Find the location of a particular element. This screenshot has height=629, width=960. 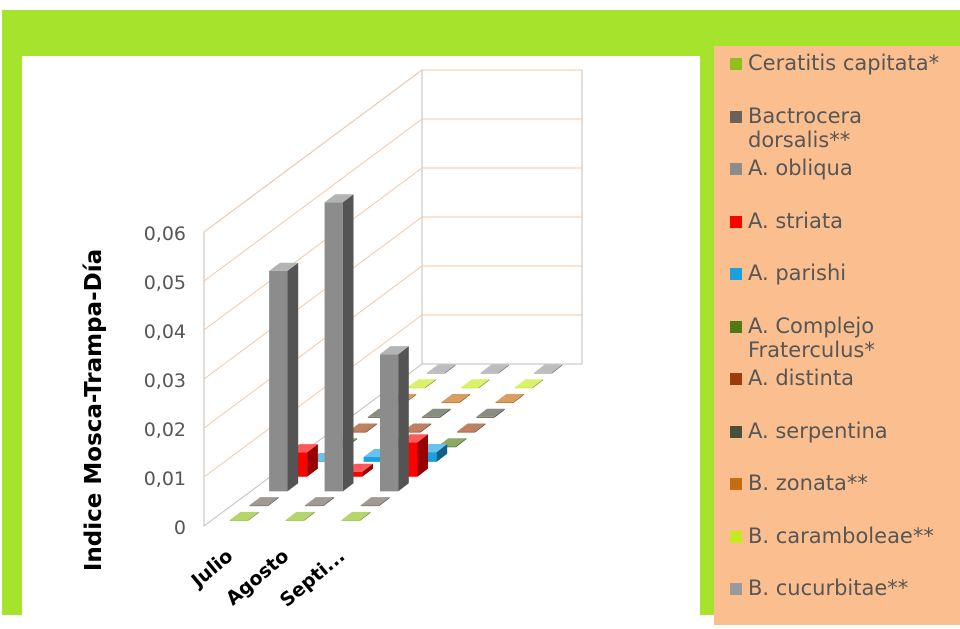

legend-label: Ceratitis capitata* is located at coordinates (844, 63).